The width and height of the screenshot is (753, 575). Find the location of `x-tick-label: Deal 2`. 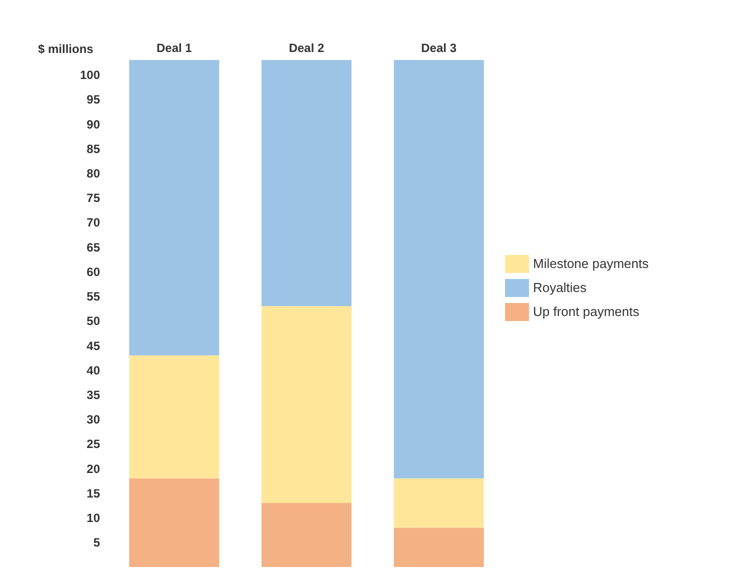

x-tick-label: Deal 2 is located at coordinates (306, 48).